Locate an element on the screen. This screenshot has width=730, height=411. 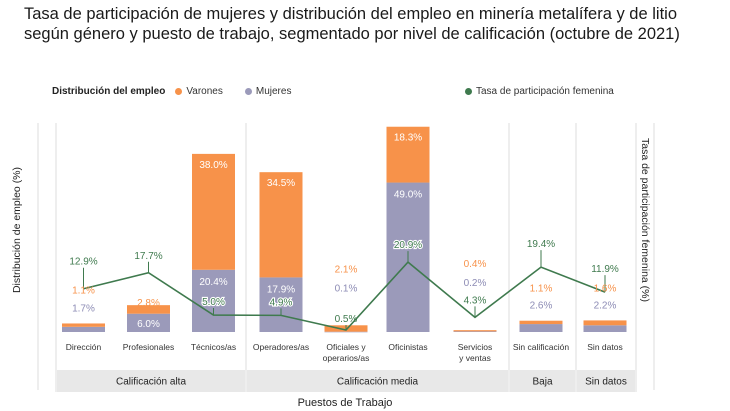
legend-label-mujeres: Mujeres is located at coordinates (273, 91).